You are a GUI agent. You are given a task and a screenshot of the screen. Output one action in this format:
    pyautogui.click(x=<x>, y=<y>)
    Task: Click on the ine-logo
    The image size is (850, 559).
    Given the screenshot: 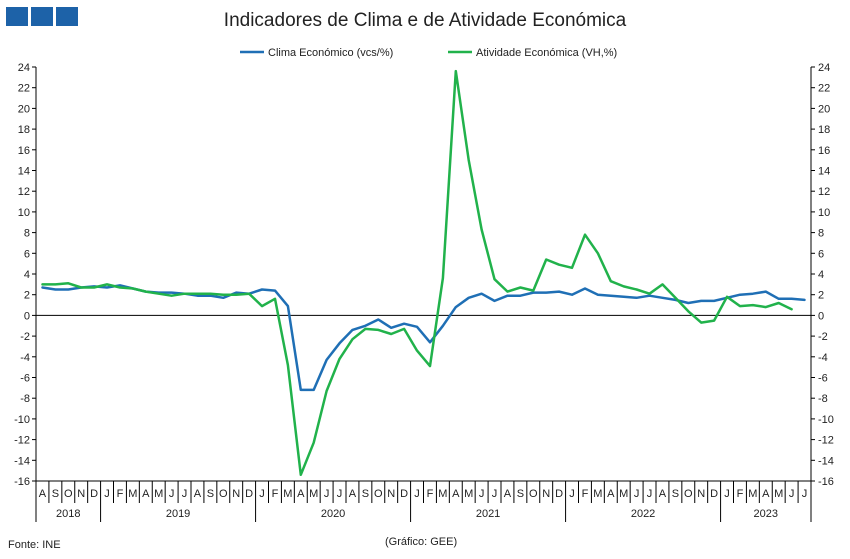 What is the action you would take?
    pyautogui.click(x=42, y=16)
    